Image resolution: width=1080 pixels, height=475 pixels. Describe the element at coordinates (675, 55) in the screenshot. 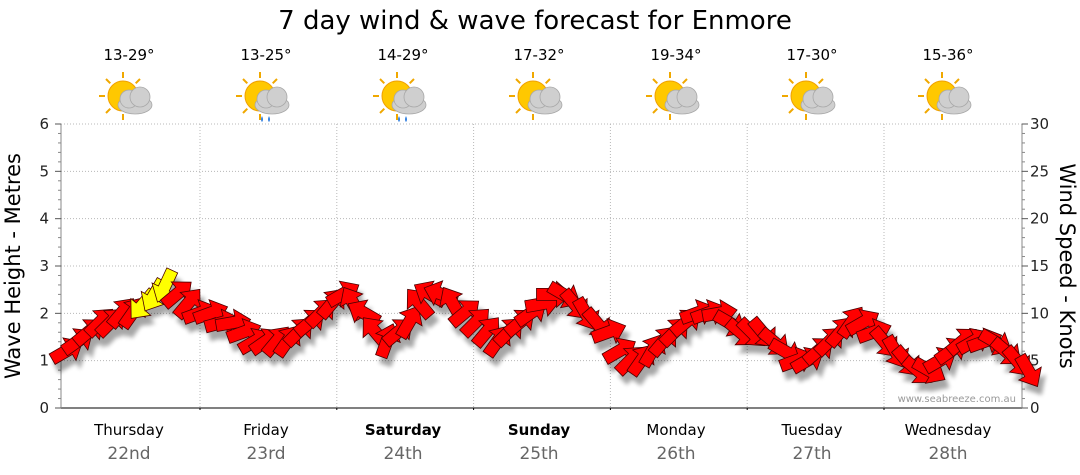

I see `day-temp-range: 19-34°` at that location.